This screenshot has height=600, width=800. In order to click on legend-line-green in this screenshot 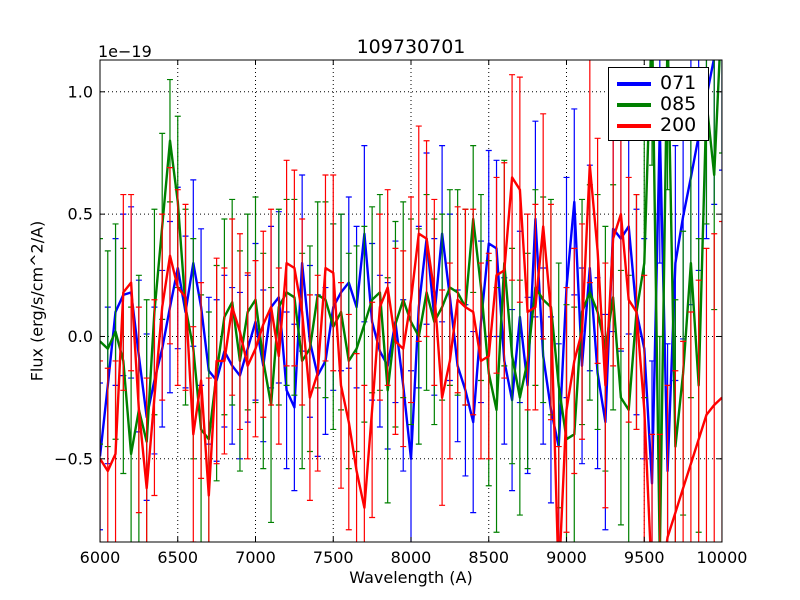, I will do `click(634, 104)`.